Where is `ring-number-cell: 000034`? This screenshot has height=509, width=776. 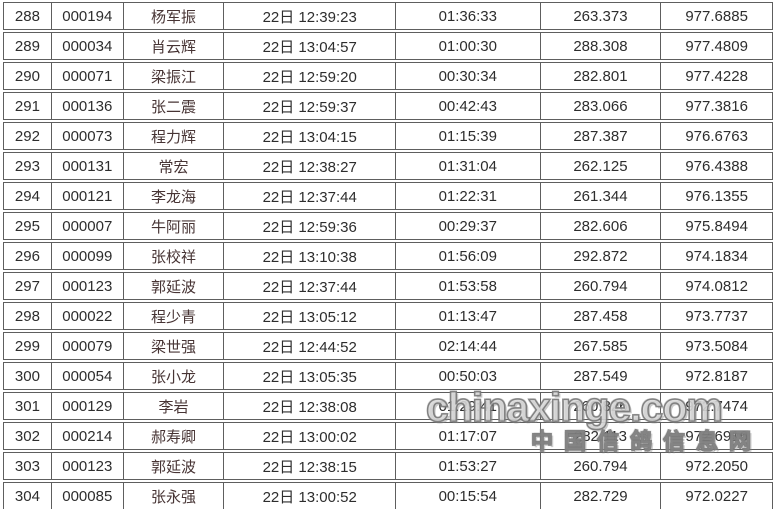
ring-number-cell: 000034 is located at coordinates (88, 46).